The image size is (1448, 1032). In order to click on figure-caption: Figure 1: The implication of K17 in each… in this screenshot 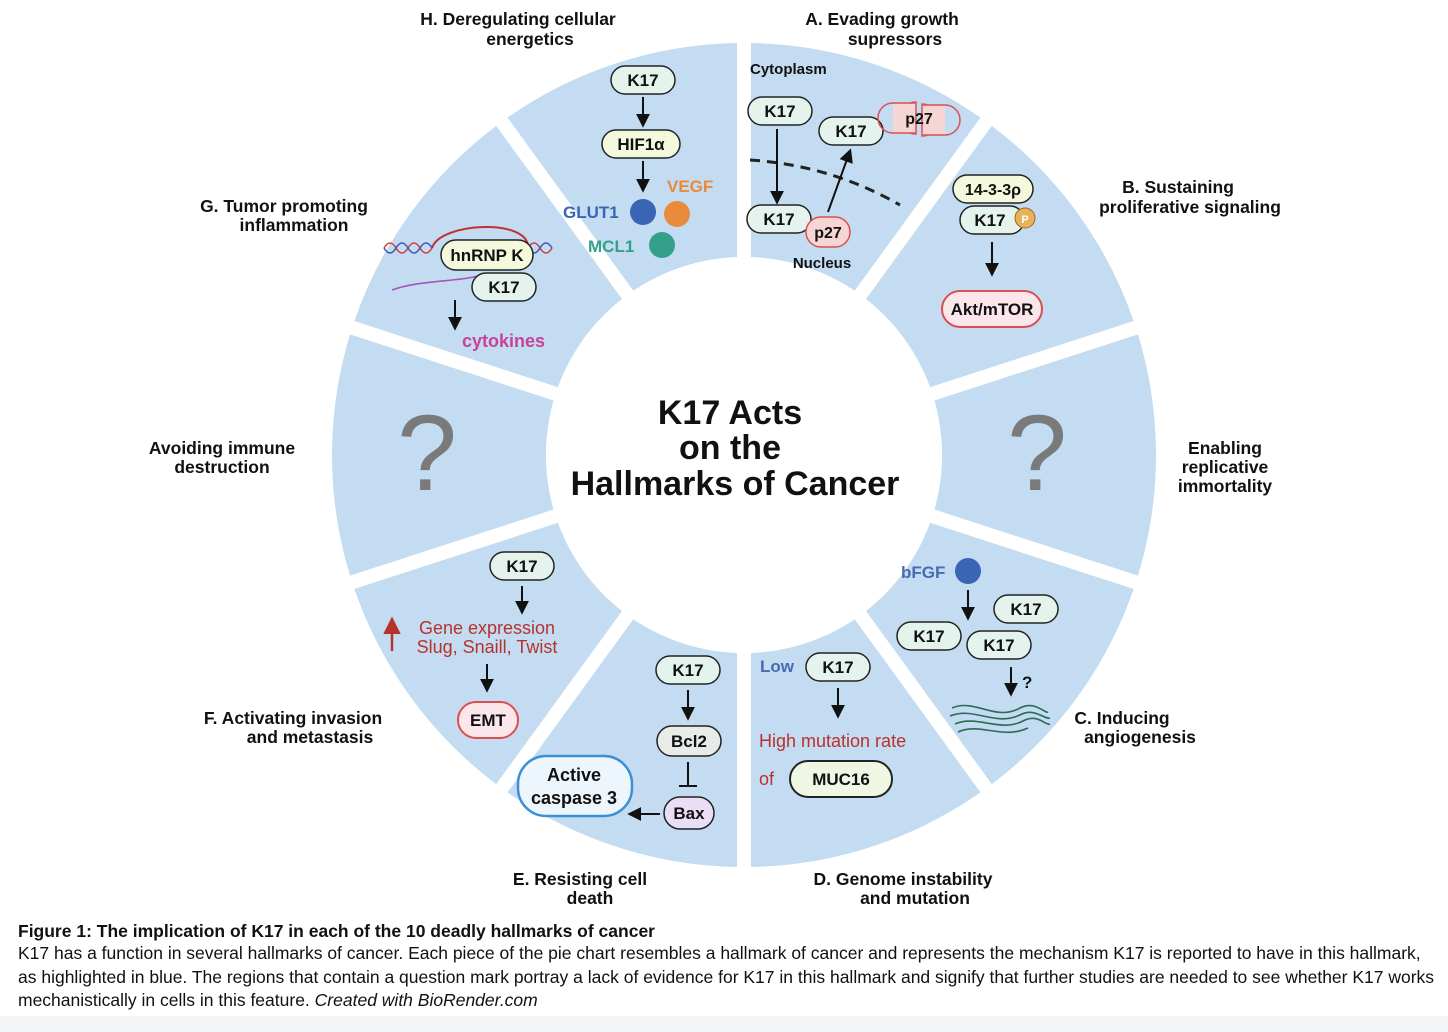, I will do `click(728, 966)`.